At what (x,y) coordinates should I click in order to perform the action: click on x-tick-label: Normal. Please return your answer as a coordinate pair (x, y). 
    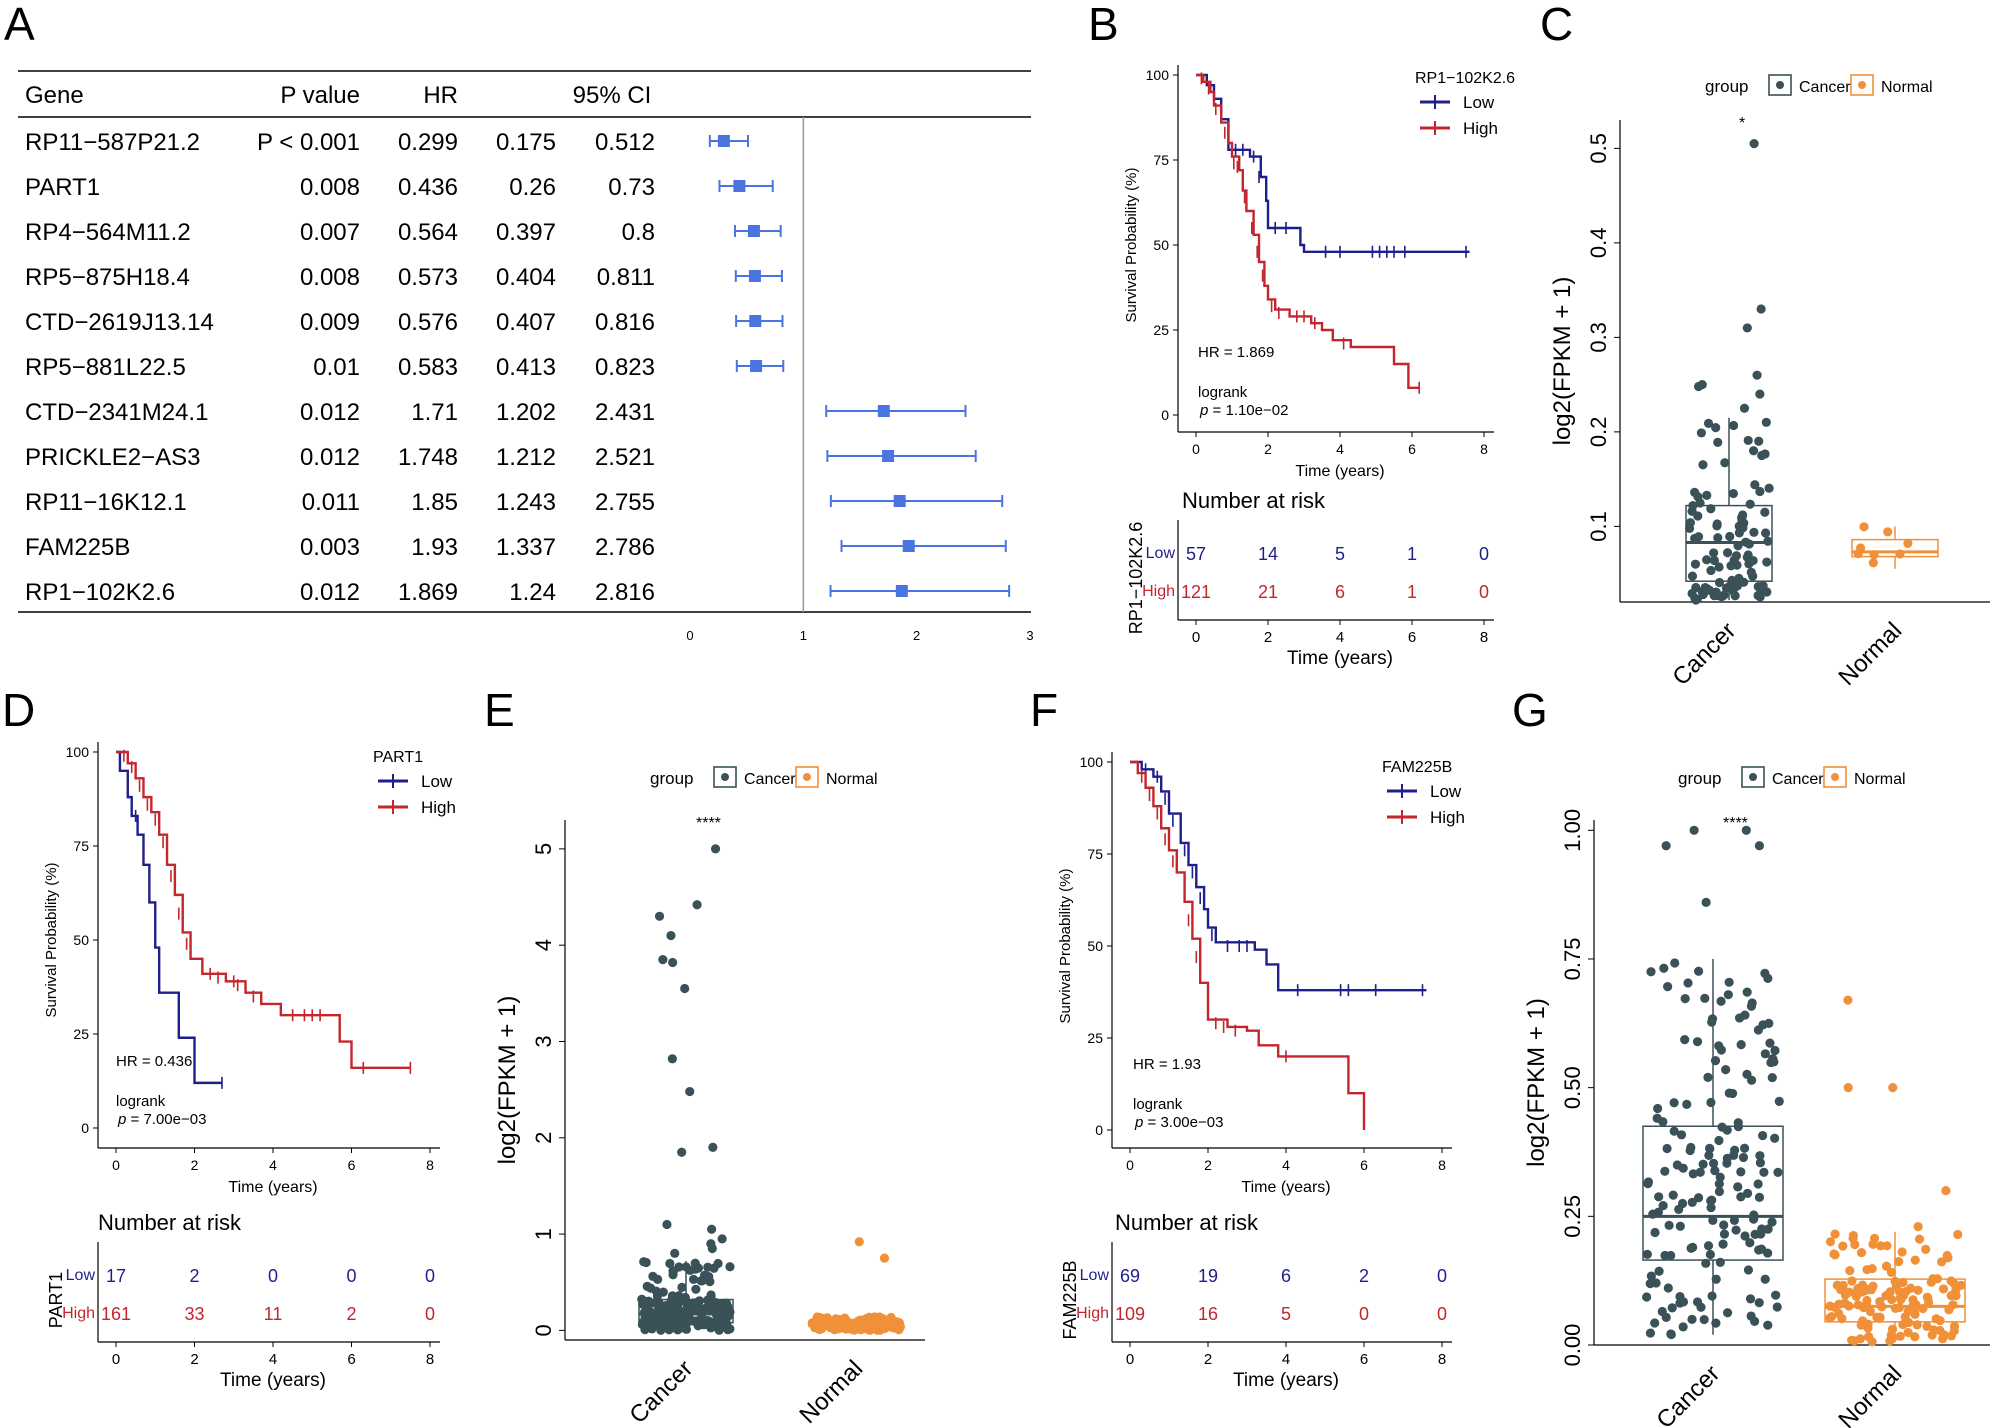
    Looking at the image, I should click on (1870, 654).